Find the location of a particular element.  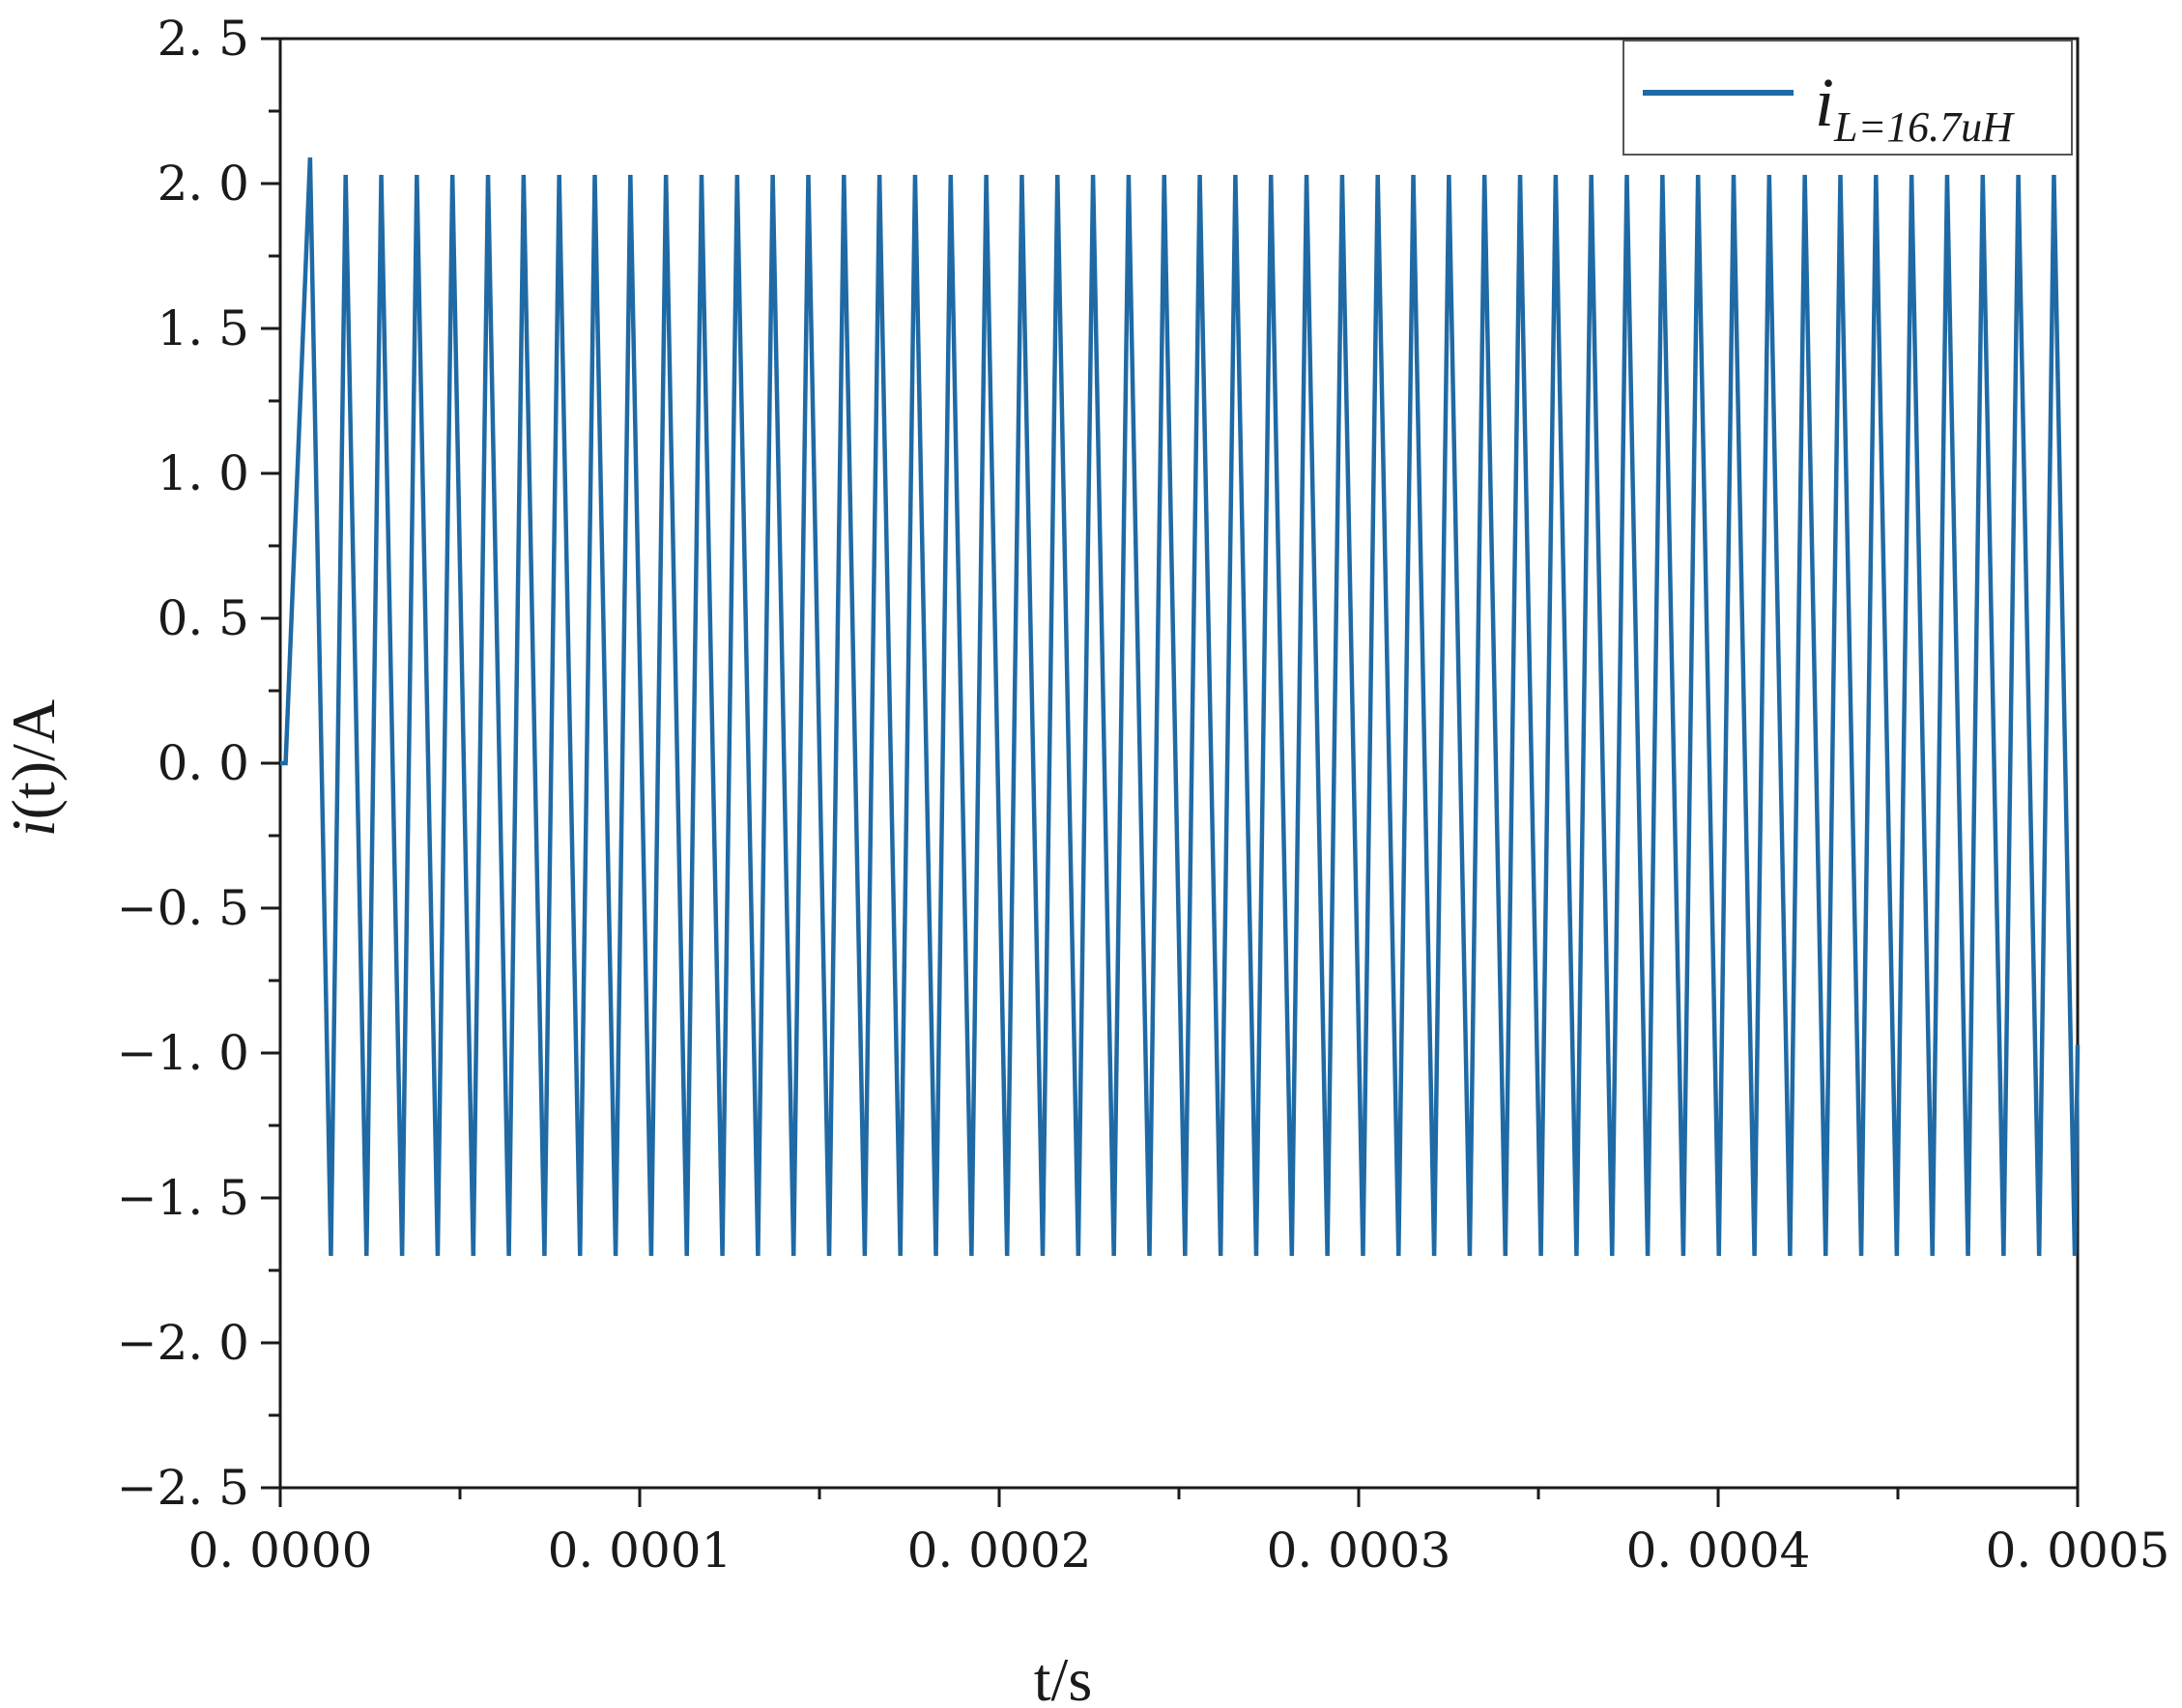

y-tick-label: −1. 5 is located at coordinates (183, 1198).